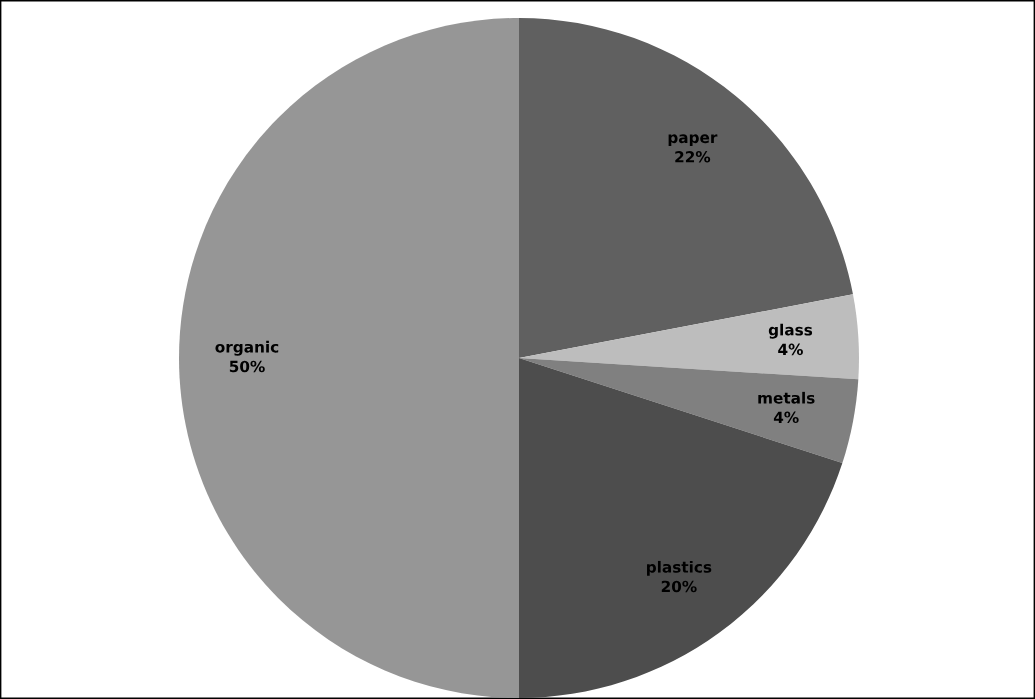  What do you see at coordinates (247, 366) in the screenshot?
I see `data-label: 50%` at bounding box center [247, 366].